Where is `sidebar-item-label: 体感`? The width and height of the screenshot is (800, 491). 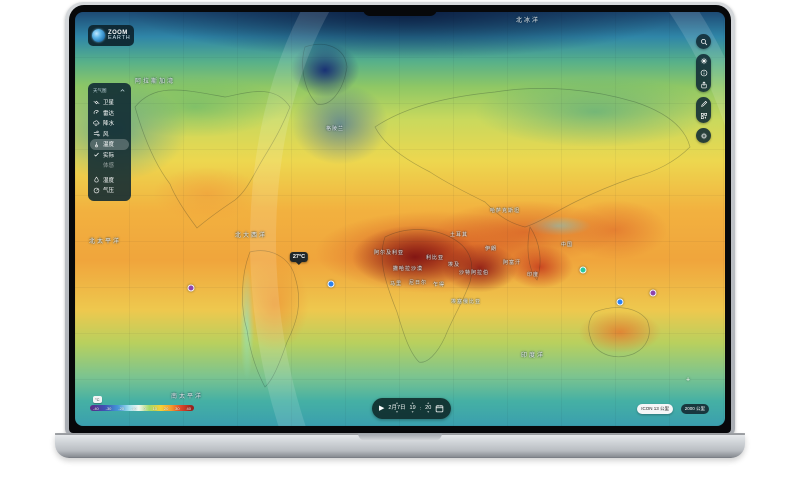
sidebar-item-label: 体感 is located at coordinates (109, 166).